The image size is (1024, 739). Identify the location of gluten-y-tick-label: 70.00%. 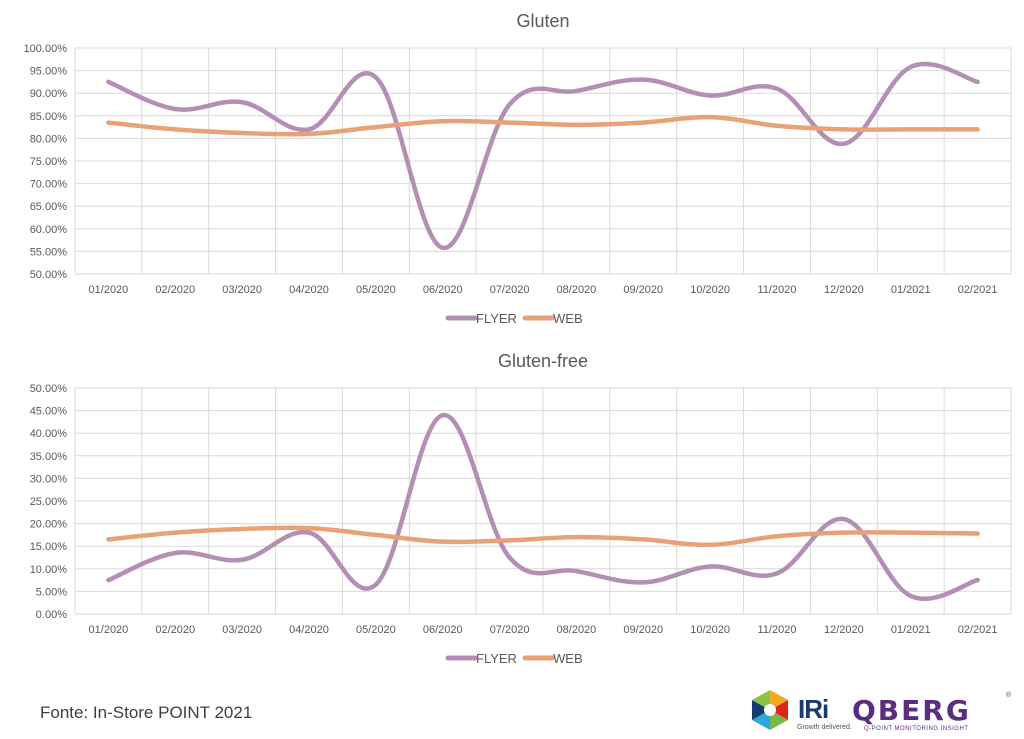
(49, 185).